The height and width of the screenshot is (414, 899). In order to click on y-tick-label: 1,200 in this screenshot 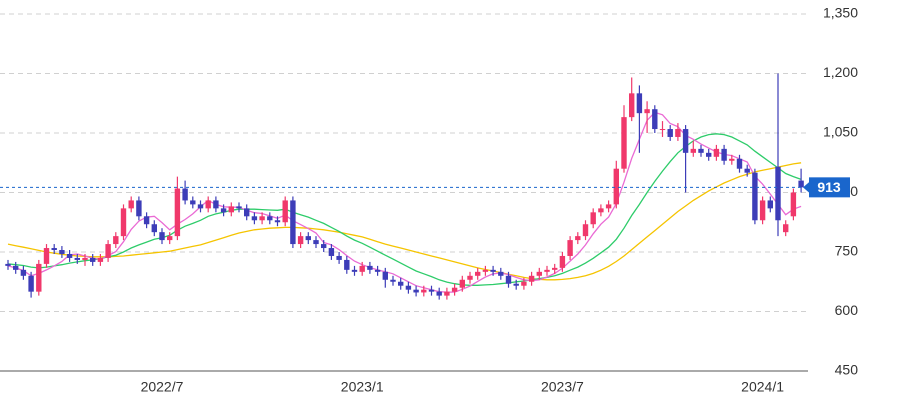, I will do `click(840, 72)`.